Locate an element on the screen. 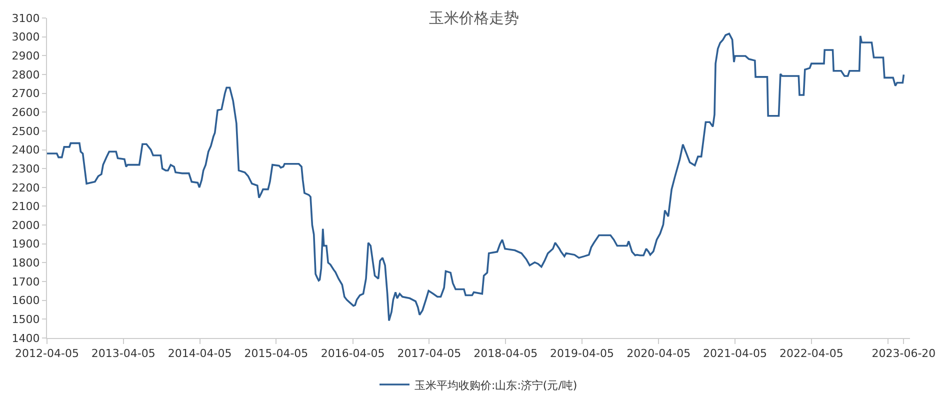  y-tick-label: 1900 is located at coordinates (26, 244).